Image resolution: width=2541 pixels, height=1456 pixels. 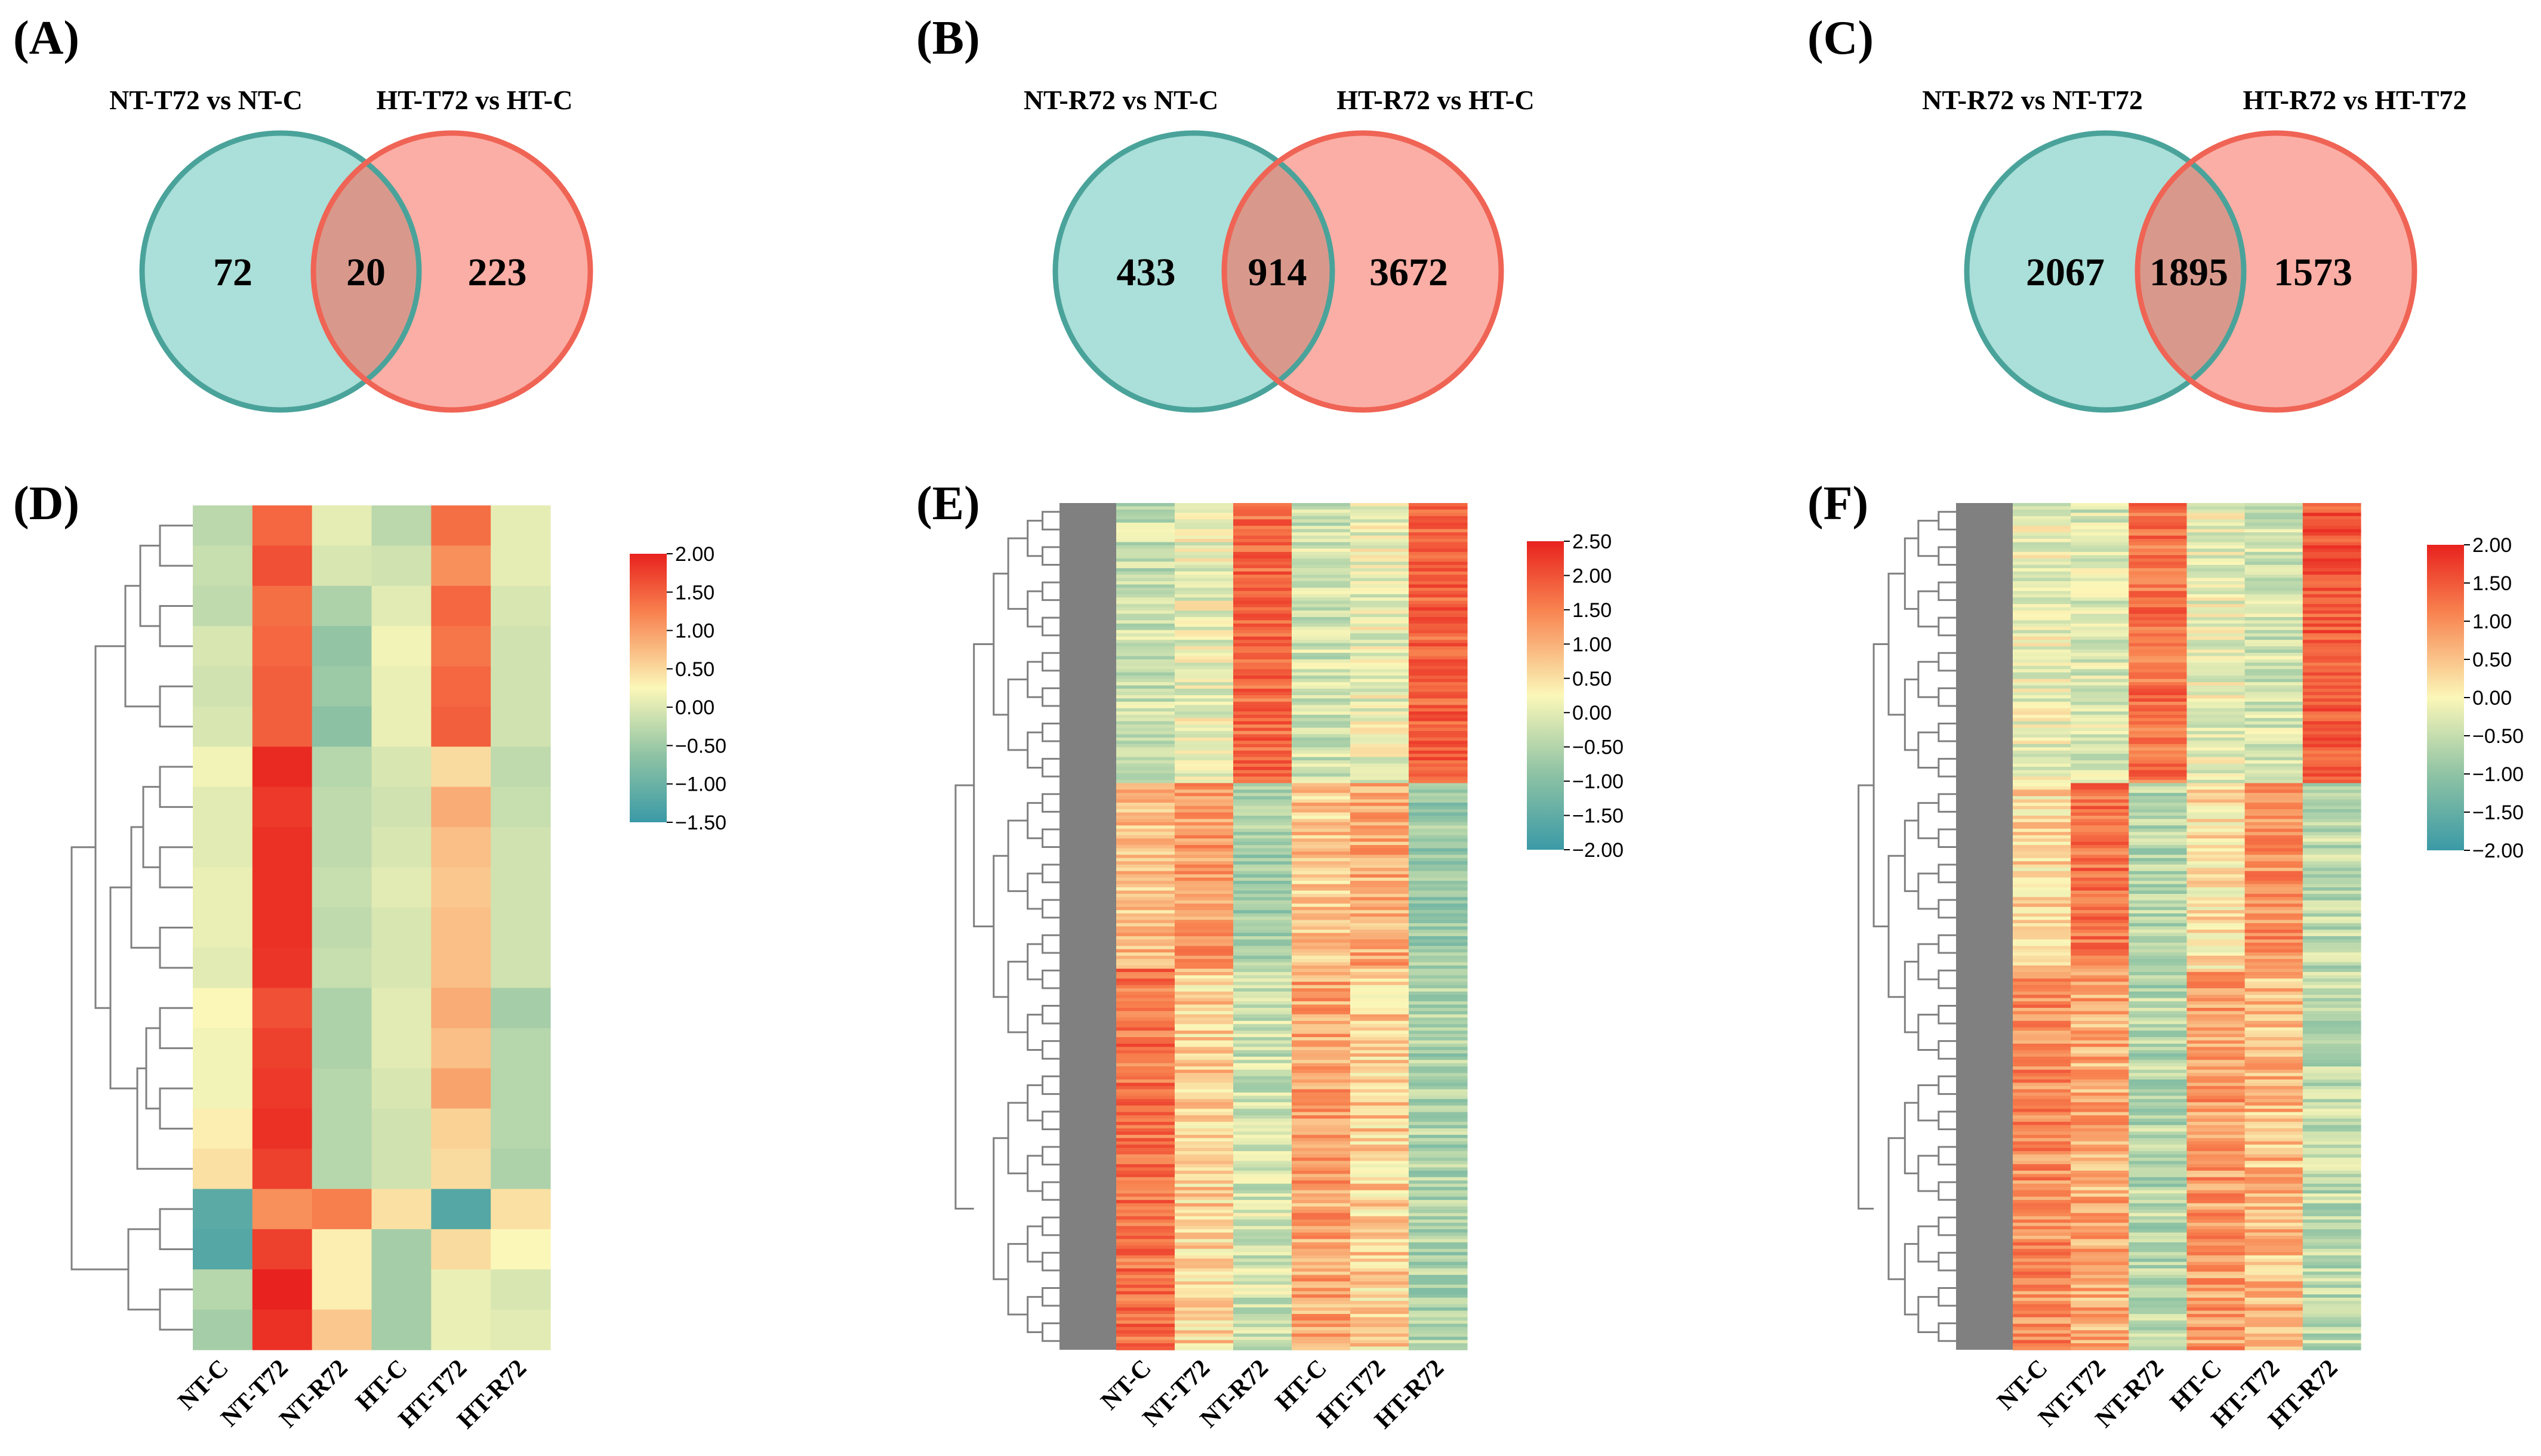 What do you see at coordinates (232, 272) in the screenshot?
I see `venn-left-count: 72` at bounding box center [232, 272].